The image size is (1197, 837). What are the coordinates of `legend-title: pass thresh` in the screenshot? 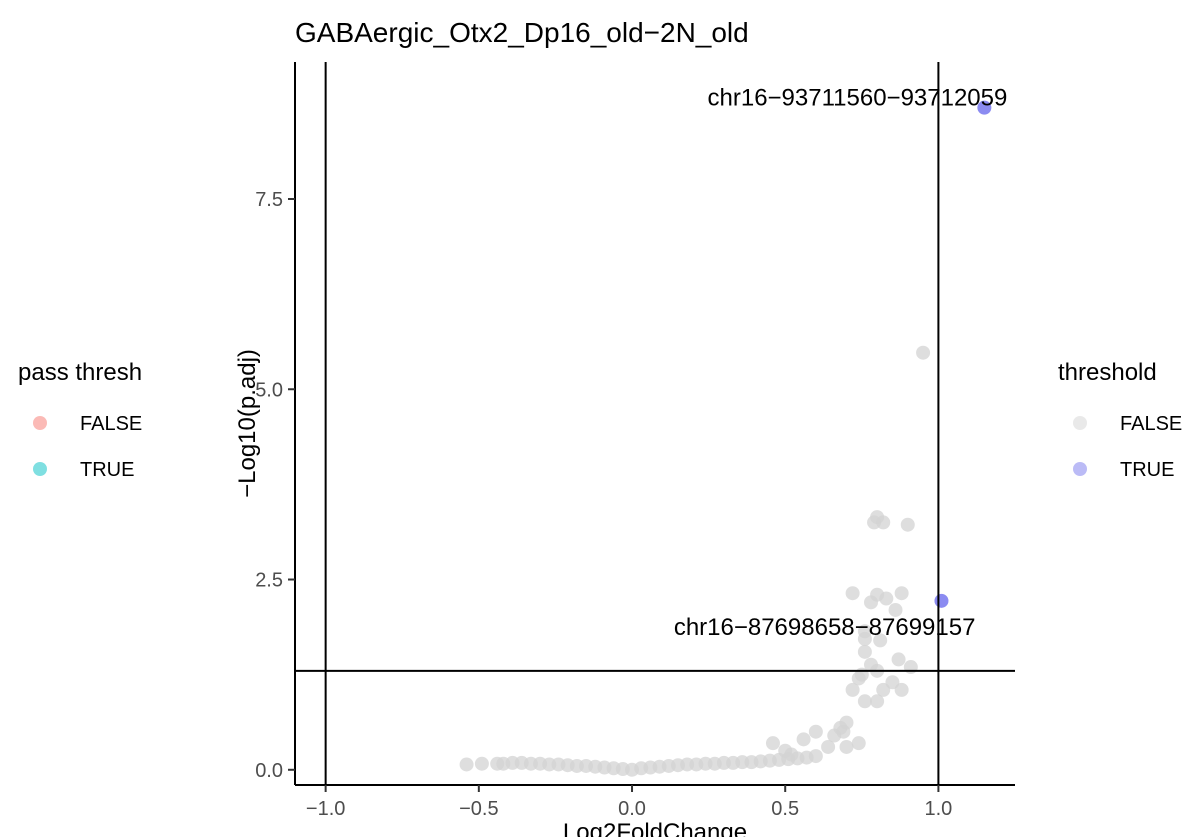 It's located at (80, 372).